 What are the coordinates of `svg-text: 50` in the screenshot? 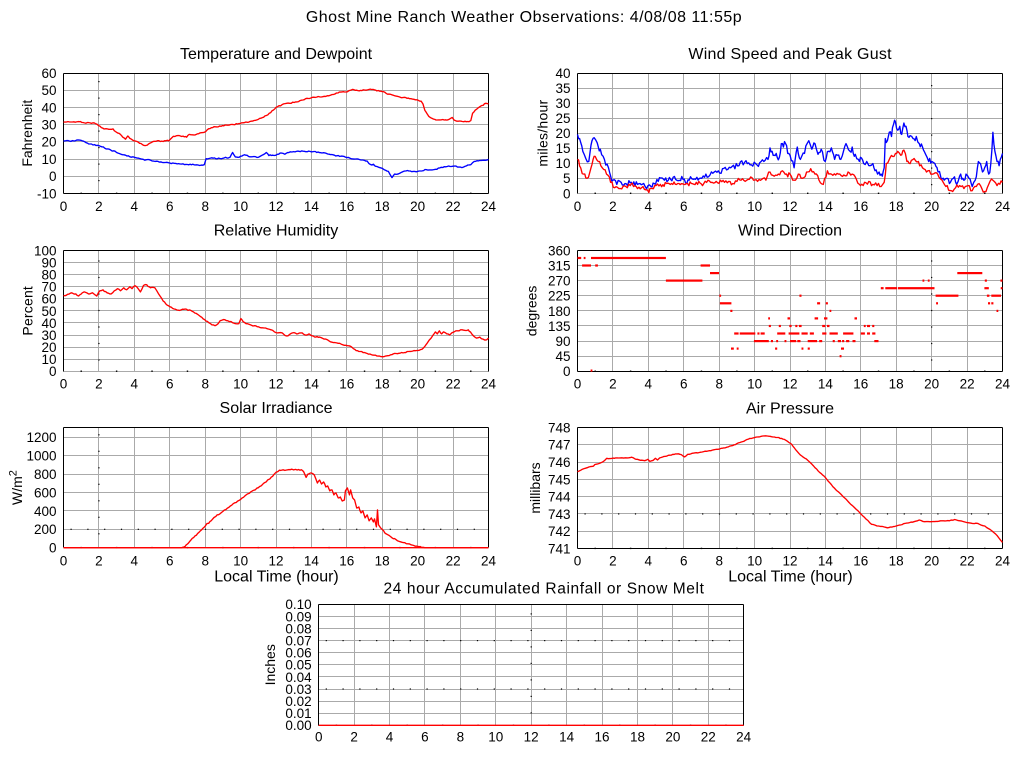 It's located at (48, 90).